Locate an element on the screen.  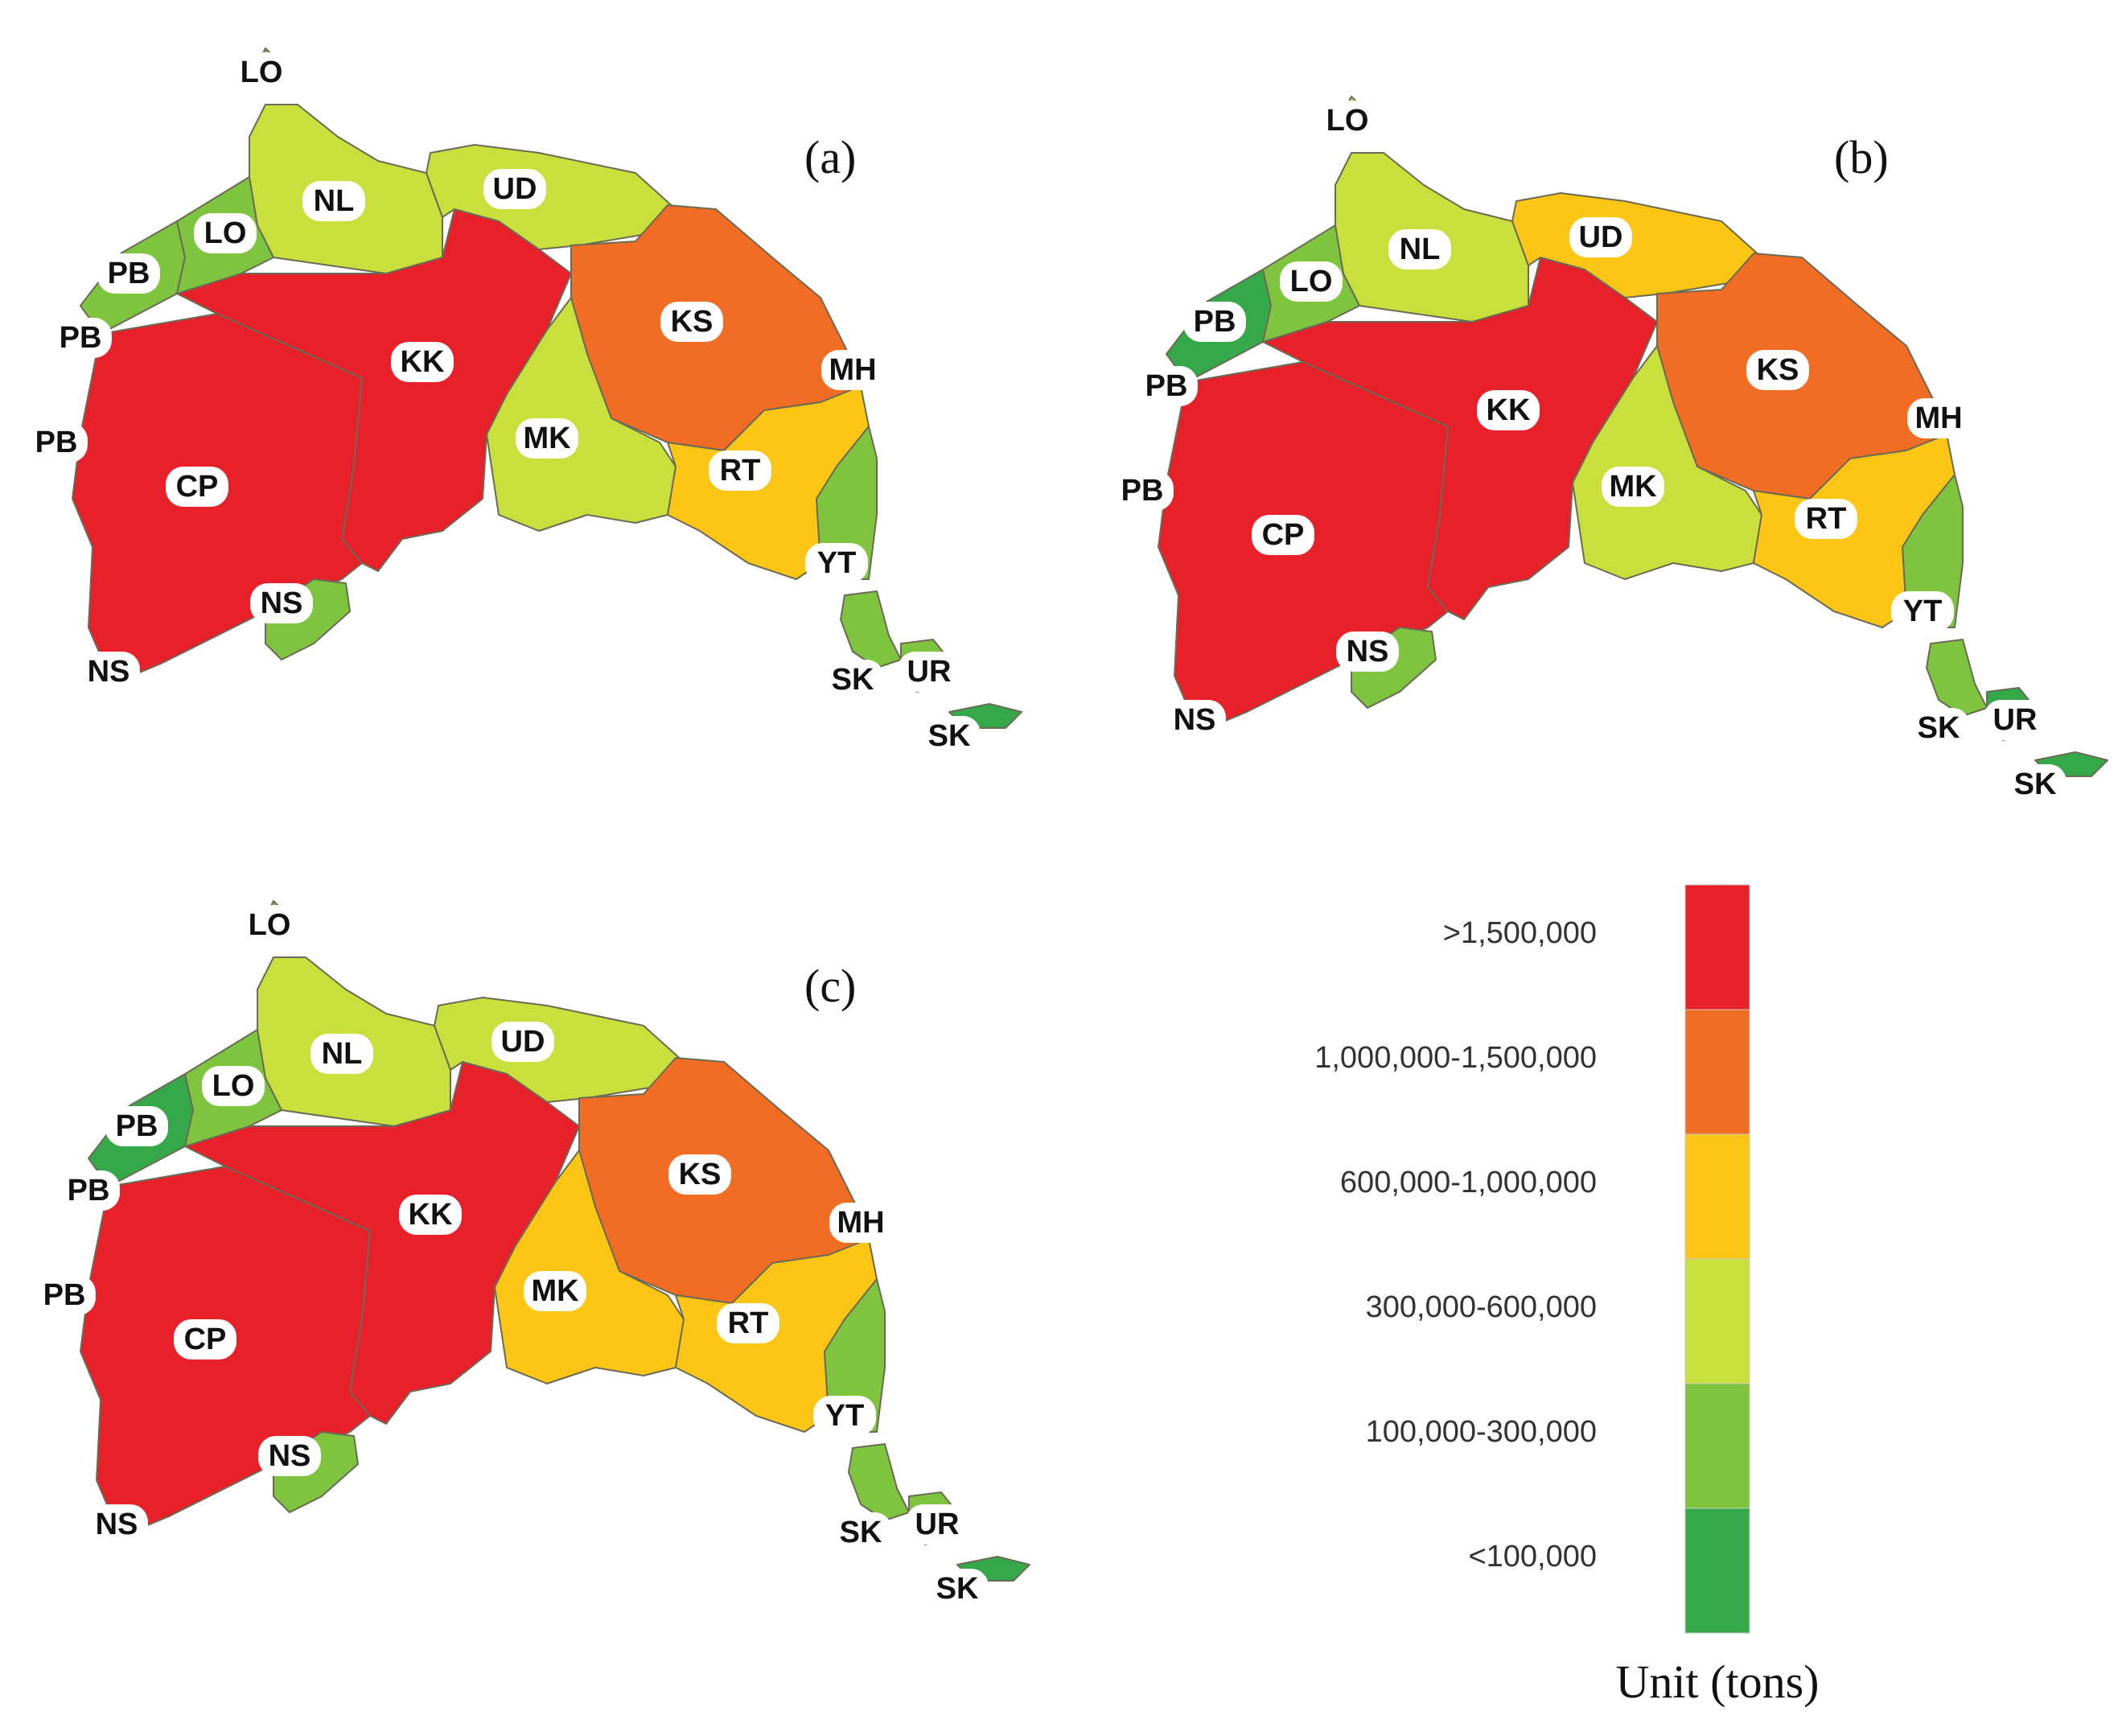
legend-class-label: <100,000 is located at coordinates (1532, 1557).